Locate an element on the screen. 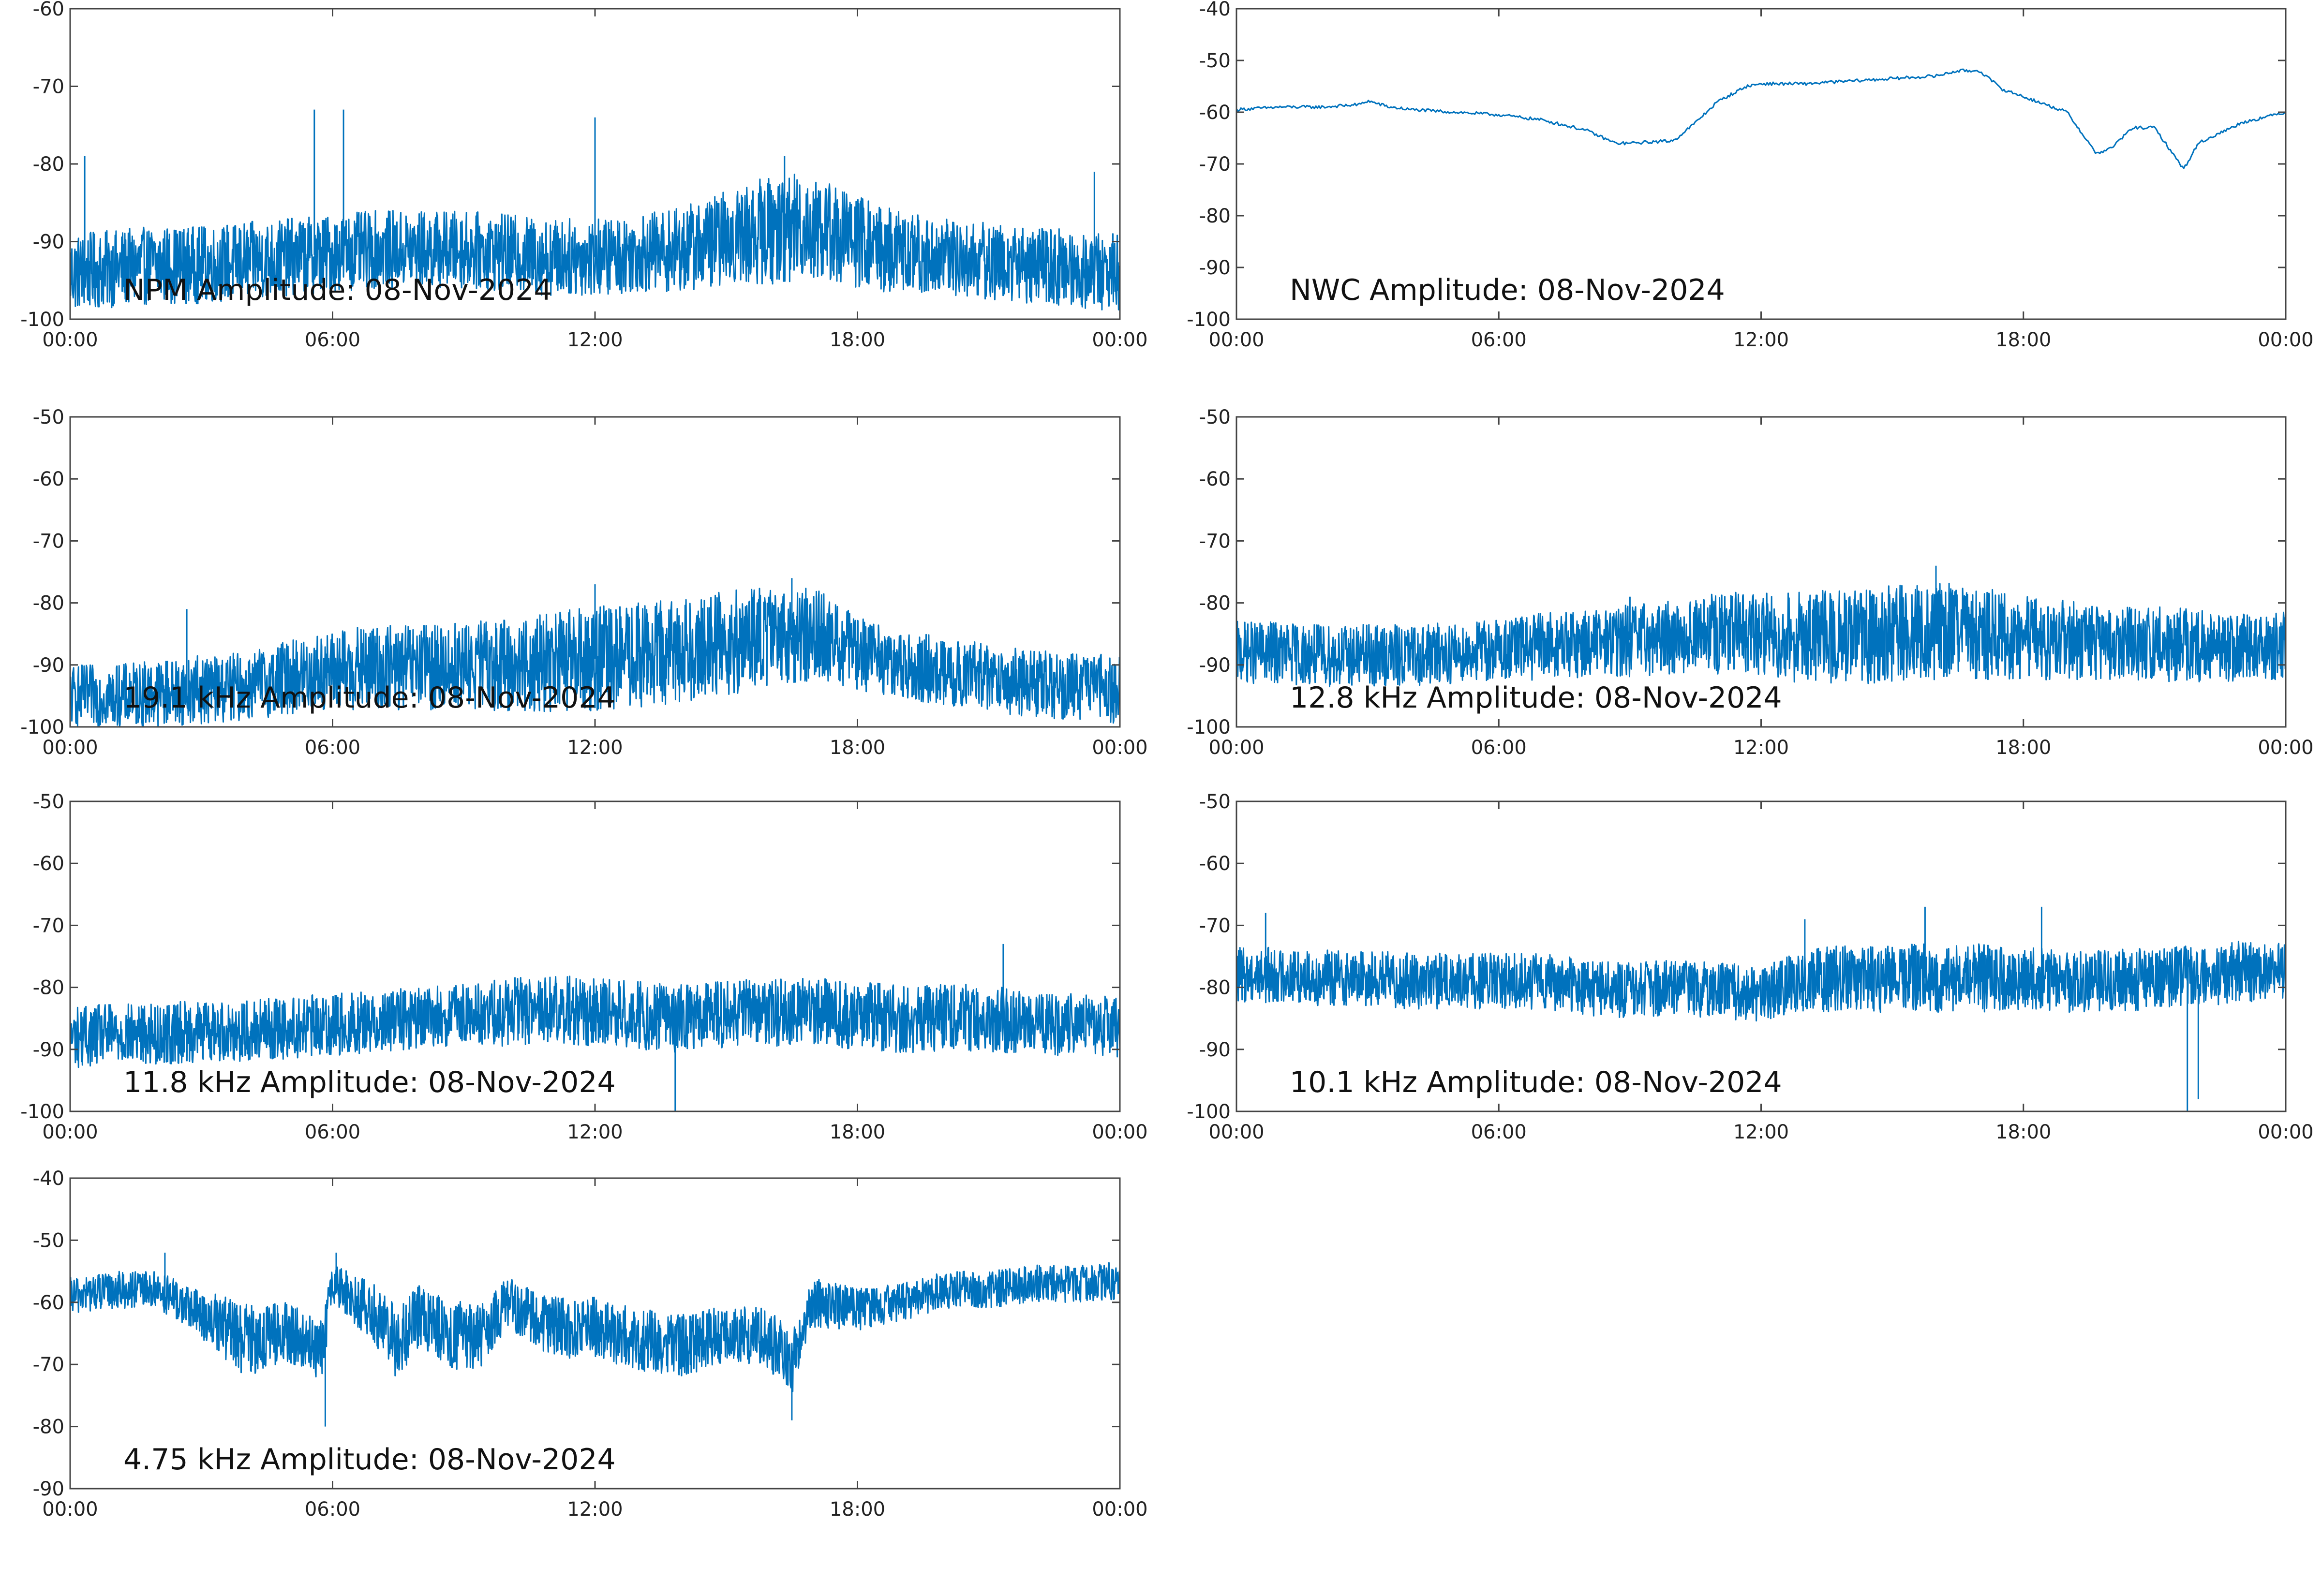 This screenshot has width=2322, height=1596. panel-label: NWC Amplitude: 08-Nov-2024 is located at coordinates (1507, 290).